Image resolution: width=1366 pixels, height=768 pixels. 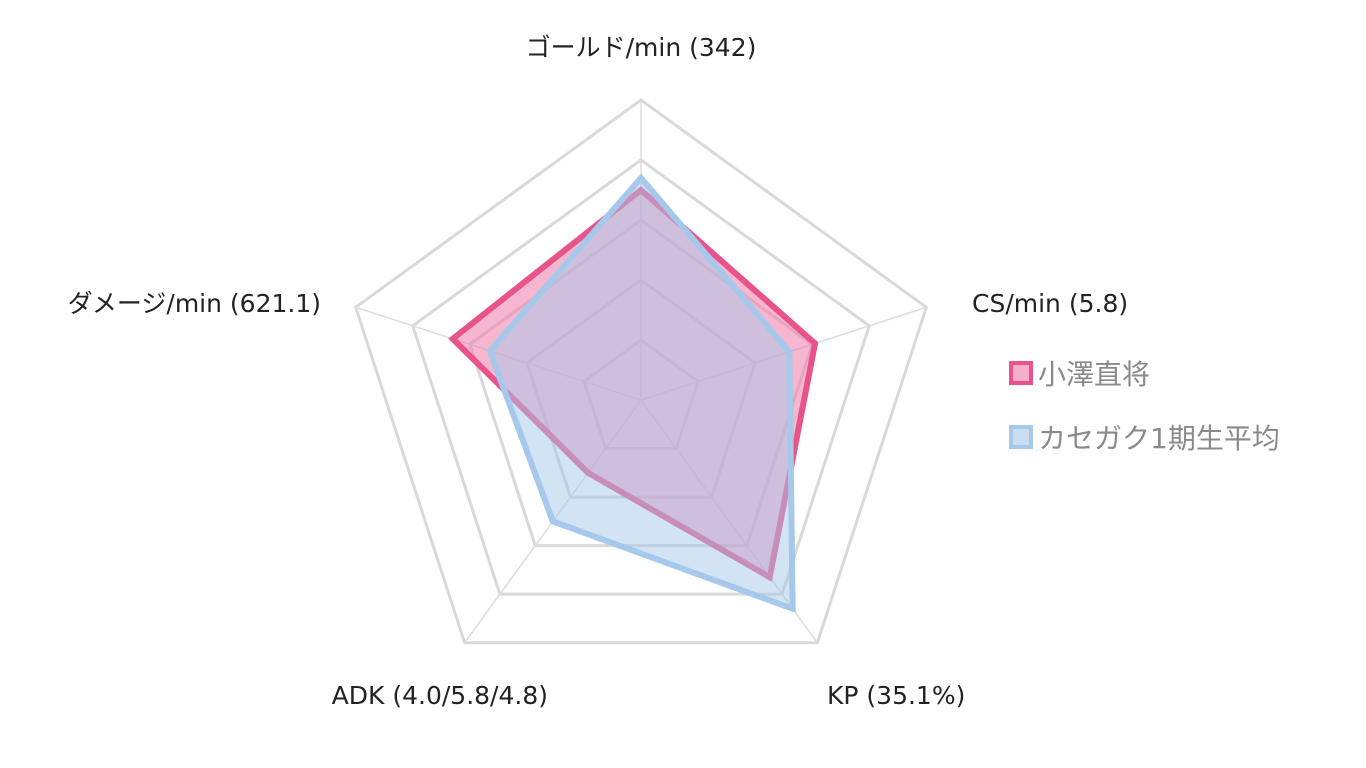 What do you see at coordinates (440, 695) in the screenshot?
I see `axis-label-4: ADK (4.0/5.8/4.8)` at bounding box center [440, 695].